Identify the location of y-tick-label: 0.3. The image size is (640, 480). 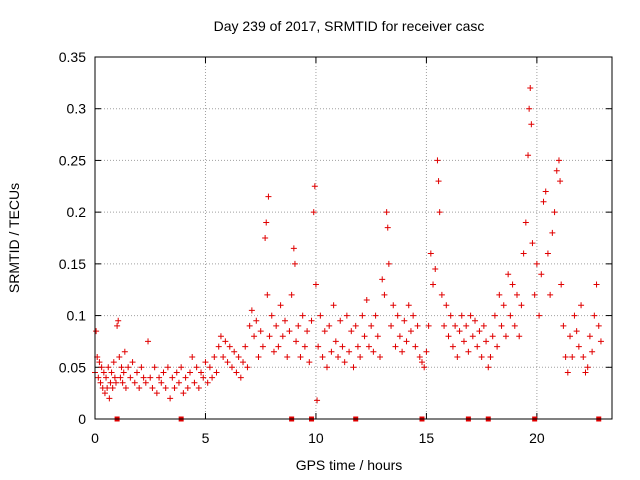
(77, 109).